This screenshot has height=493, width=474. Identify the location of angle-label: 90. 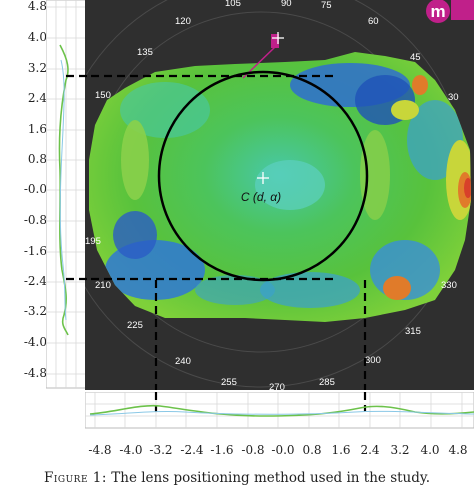
(286, 4).